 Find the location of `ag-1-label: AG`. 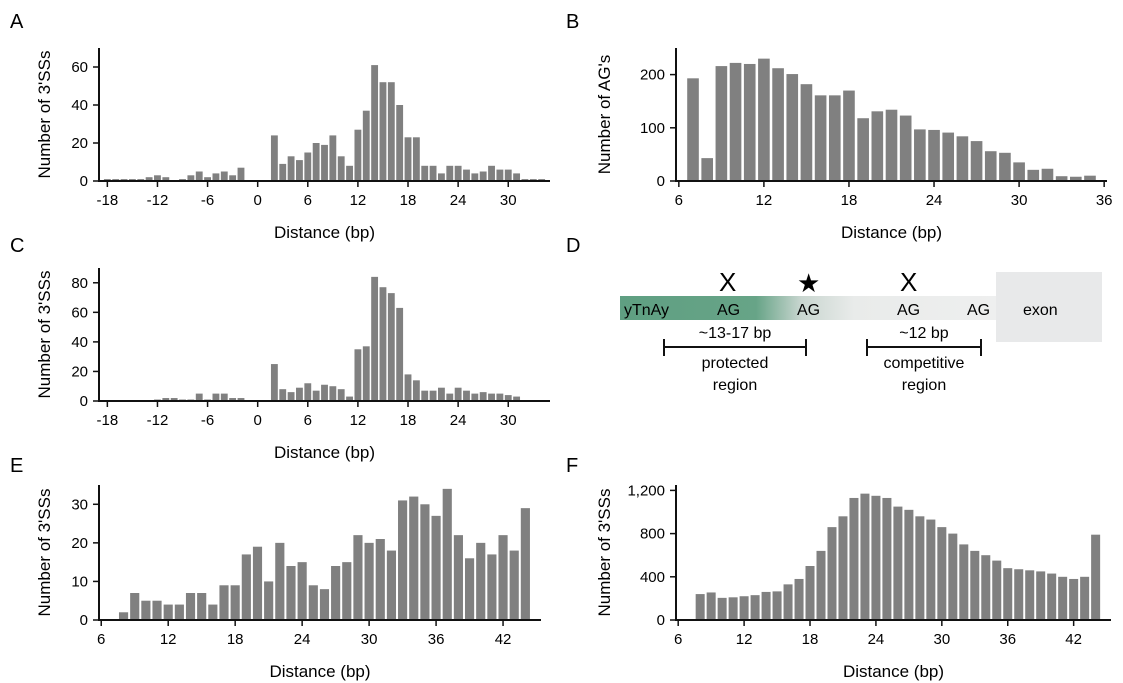

ag-1-label: AG is located at coordinates (728, 310).